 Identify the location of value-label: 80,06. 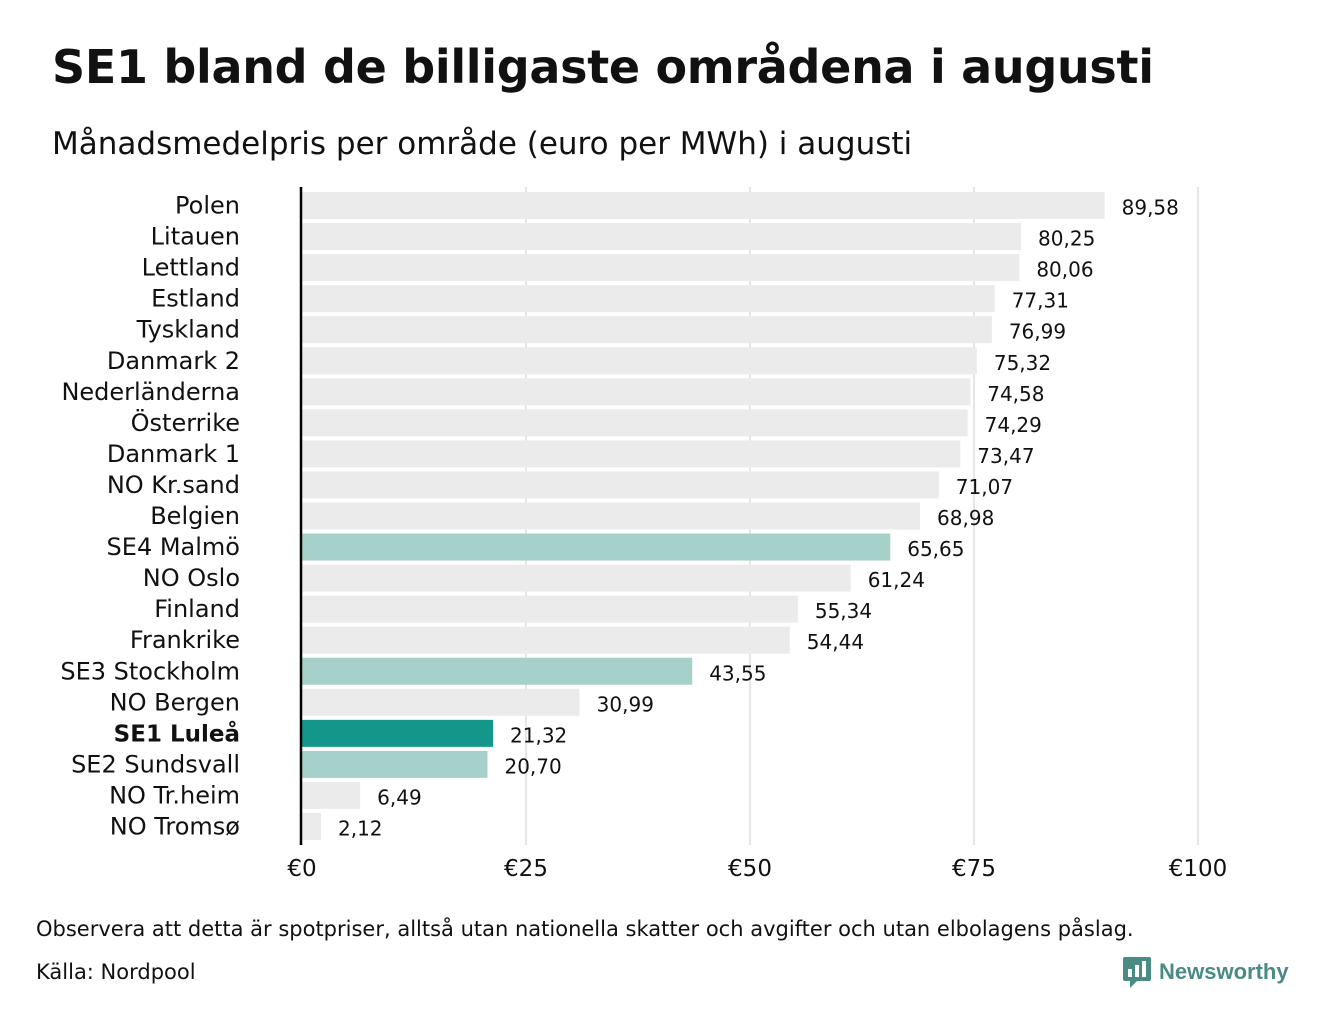
(1064, 270).